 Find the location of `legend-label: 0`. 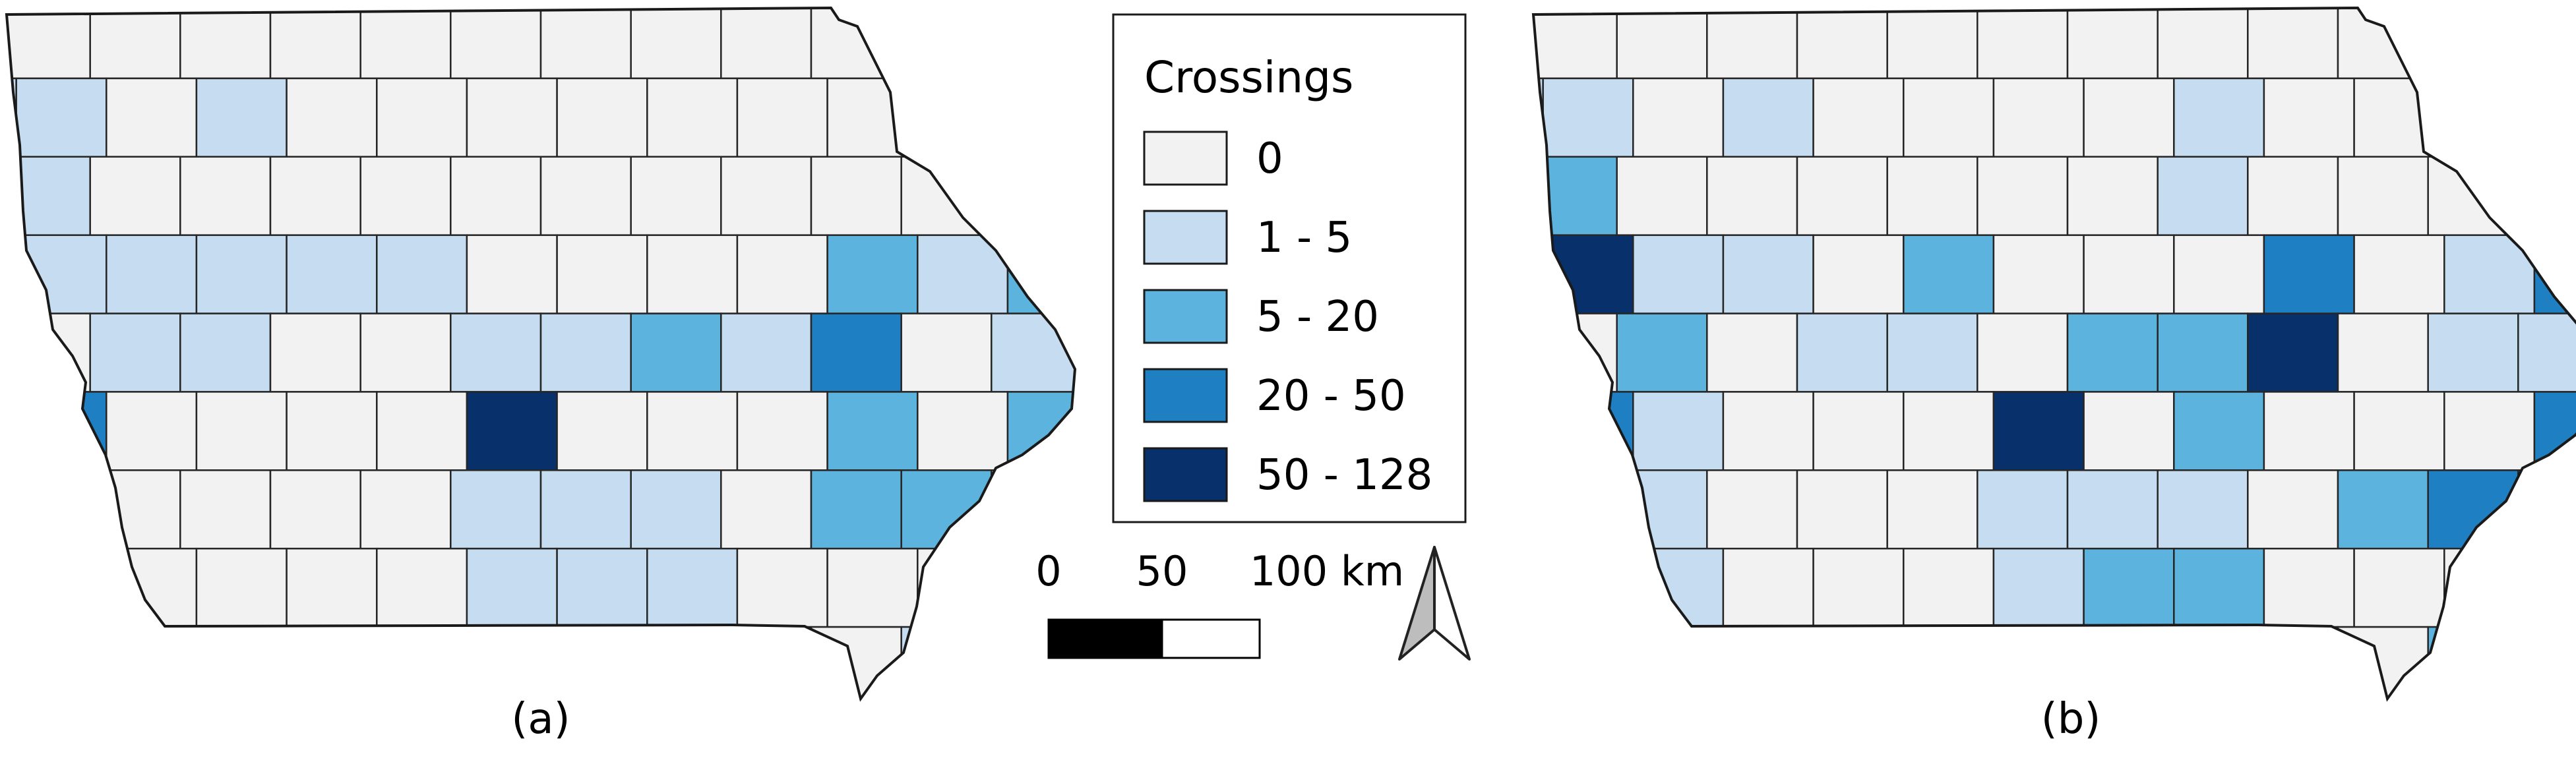

legend-label: 0 is located at coordinates (1269, 158).